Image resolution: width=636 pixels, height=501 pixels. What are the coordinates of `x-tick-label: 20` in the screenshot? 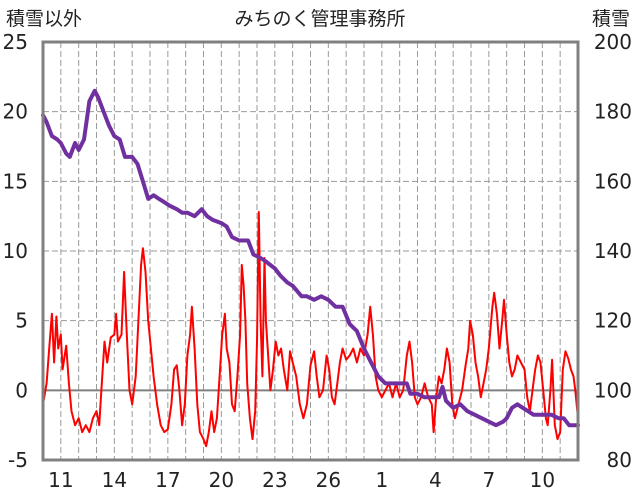 It's located at (221, 480).